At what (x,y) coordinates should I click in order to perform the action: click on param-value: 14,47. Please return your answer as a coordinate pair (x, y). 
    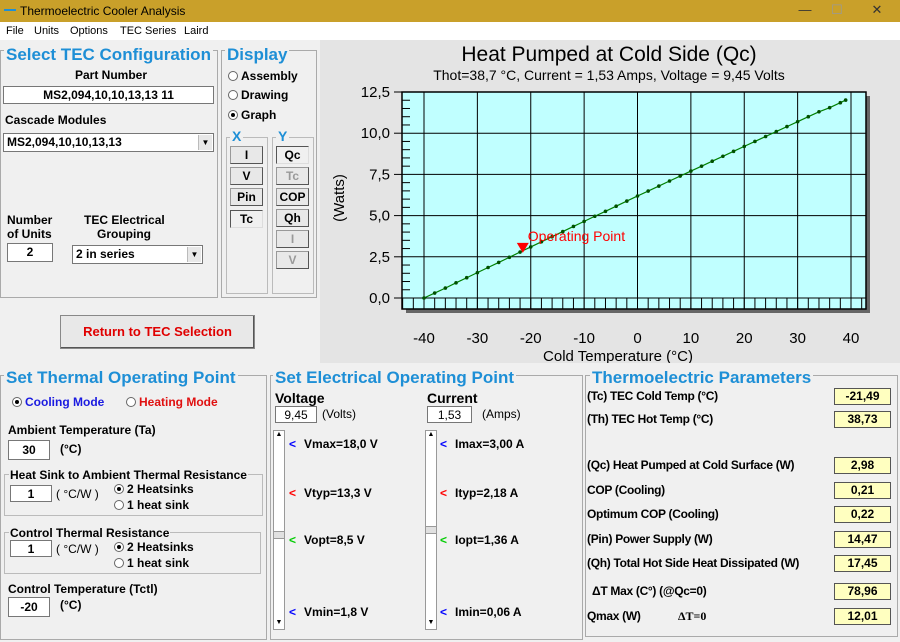
    Looking at the image, I should click on (862, 539).